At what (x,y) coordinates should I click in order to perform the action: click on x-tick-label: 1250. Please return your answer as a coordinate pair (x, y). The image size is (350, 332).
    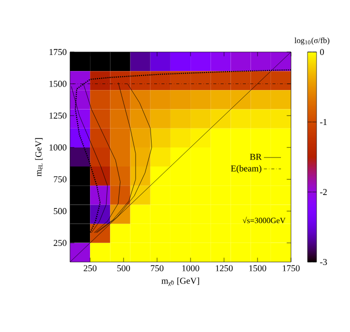
    Looking at the image, I should click on (224, 268).